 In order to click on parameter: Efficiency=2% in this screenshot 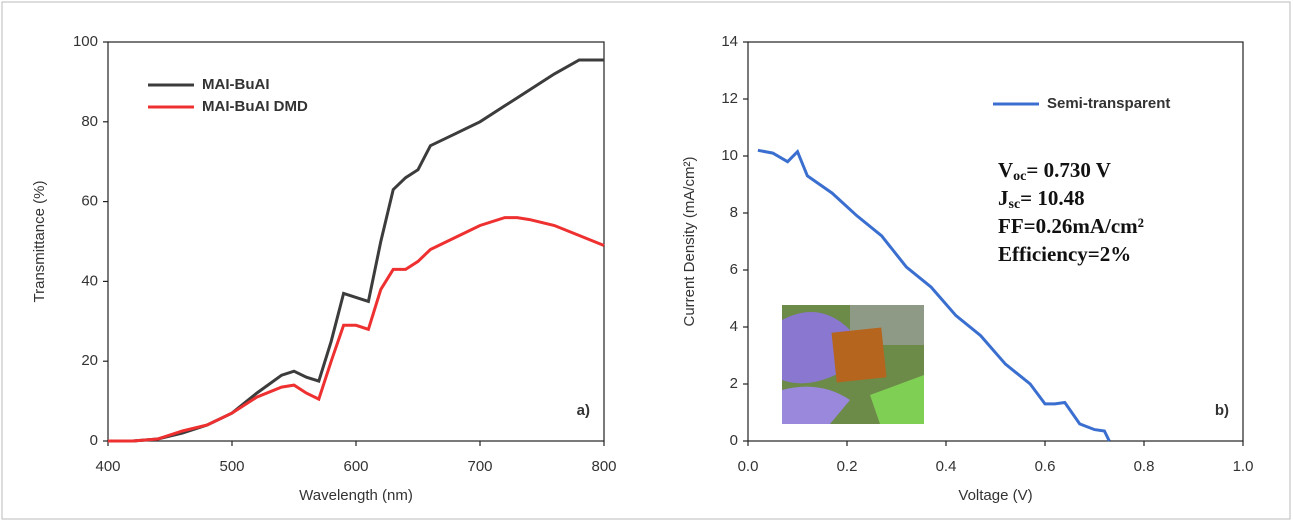, I will do `click(1064, 254)`.